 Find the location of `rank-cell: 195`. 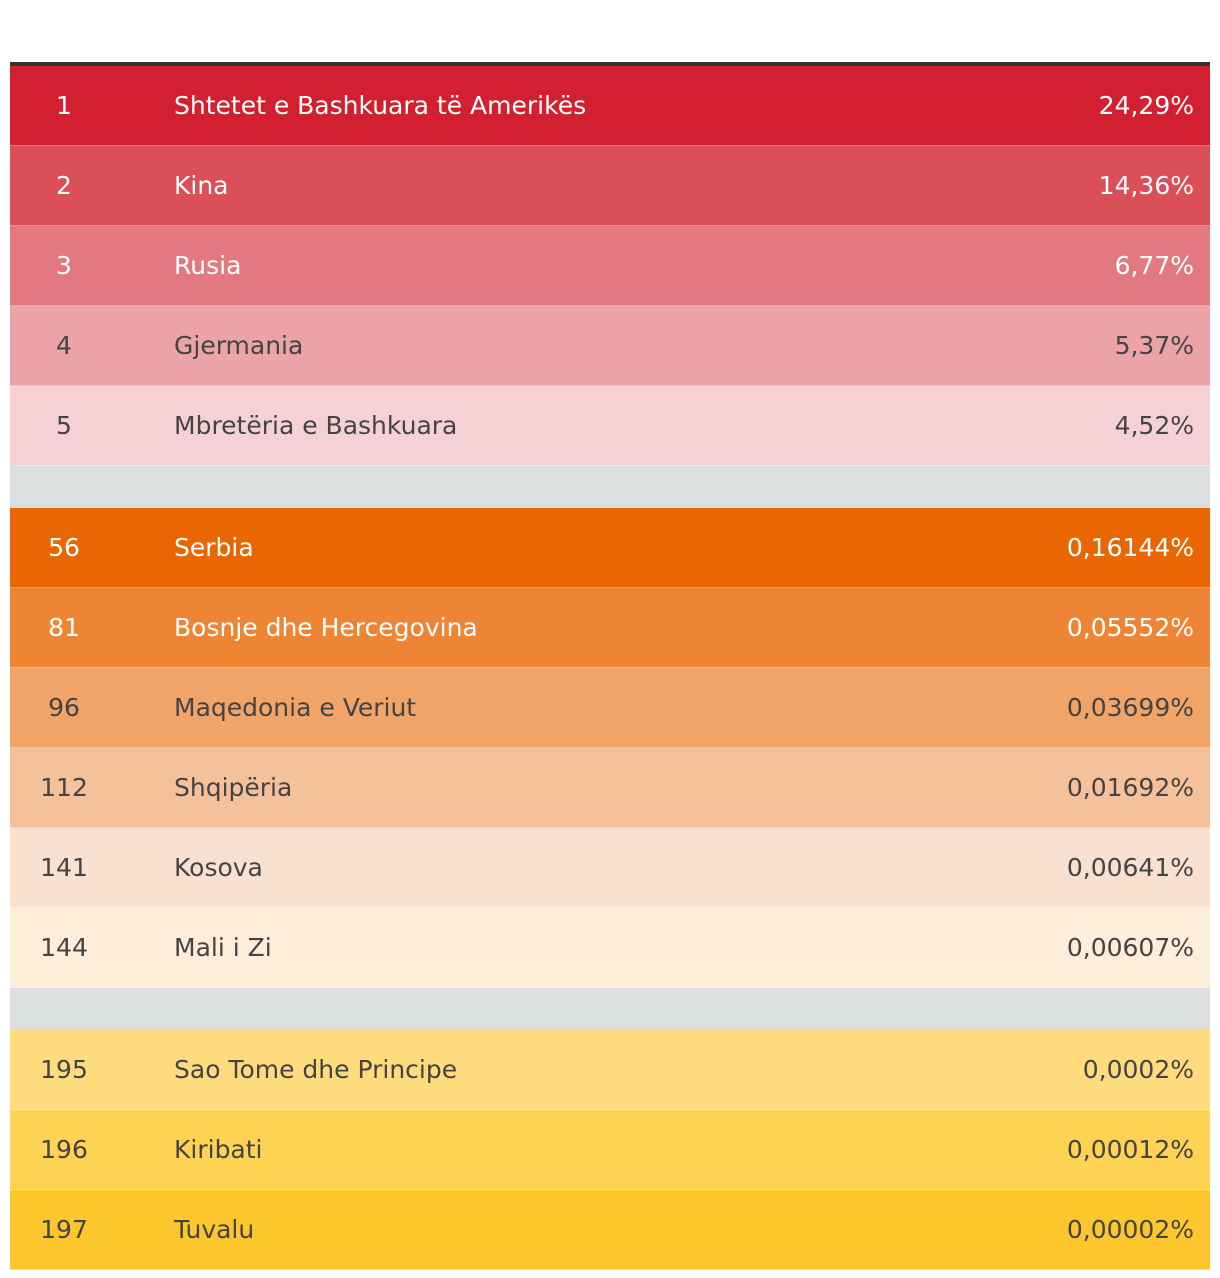

rank-cell: 195 is located at coordinates (64, 1069).